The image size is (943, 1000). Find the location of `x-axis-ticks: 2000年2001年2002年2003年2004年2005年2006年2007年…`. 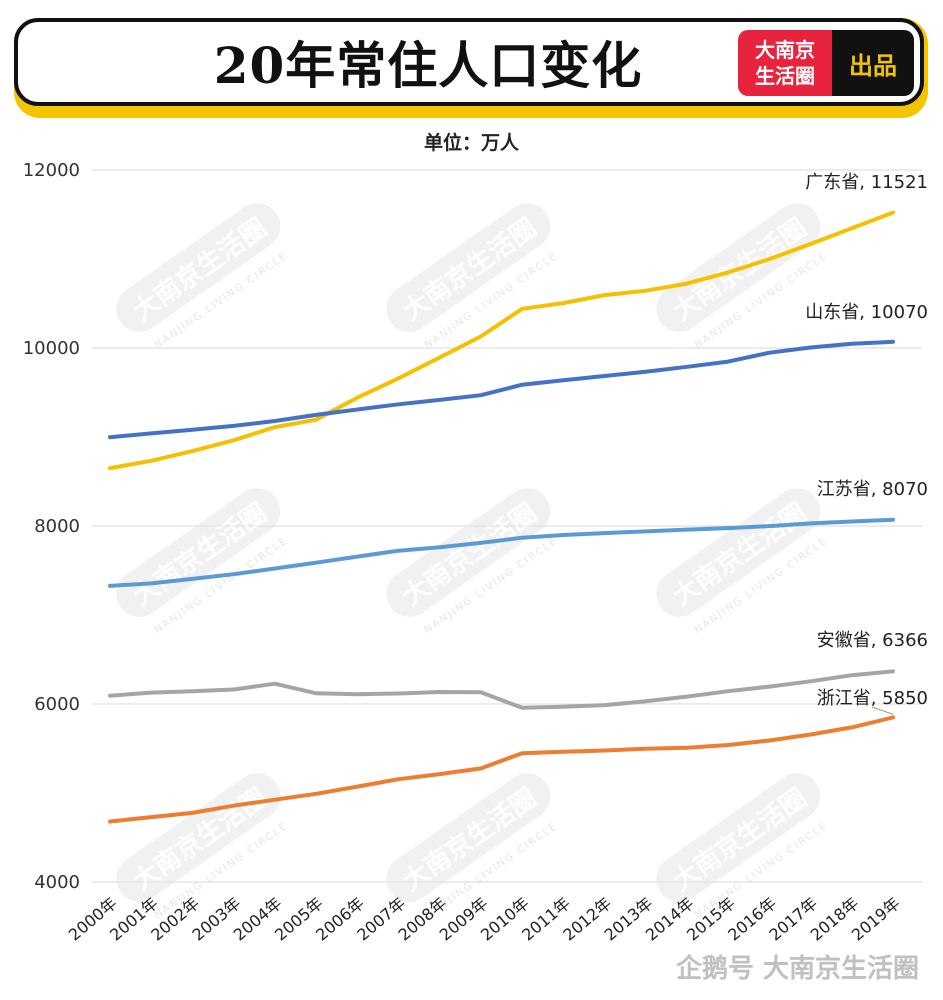

x-axis-ticks: 2000年2001年2002年2003年2004年2005年2006年2007年… is located at coordinates (484, 919).